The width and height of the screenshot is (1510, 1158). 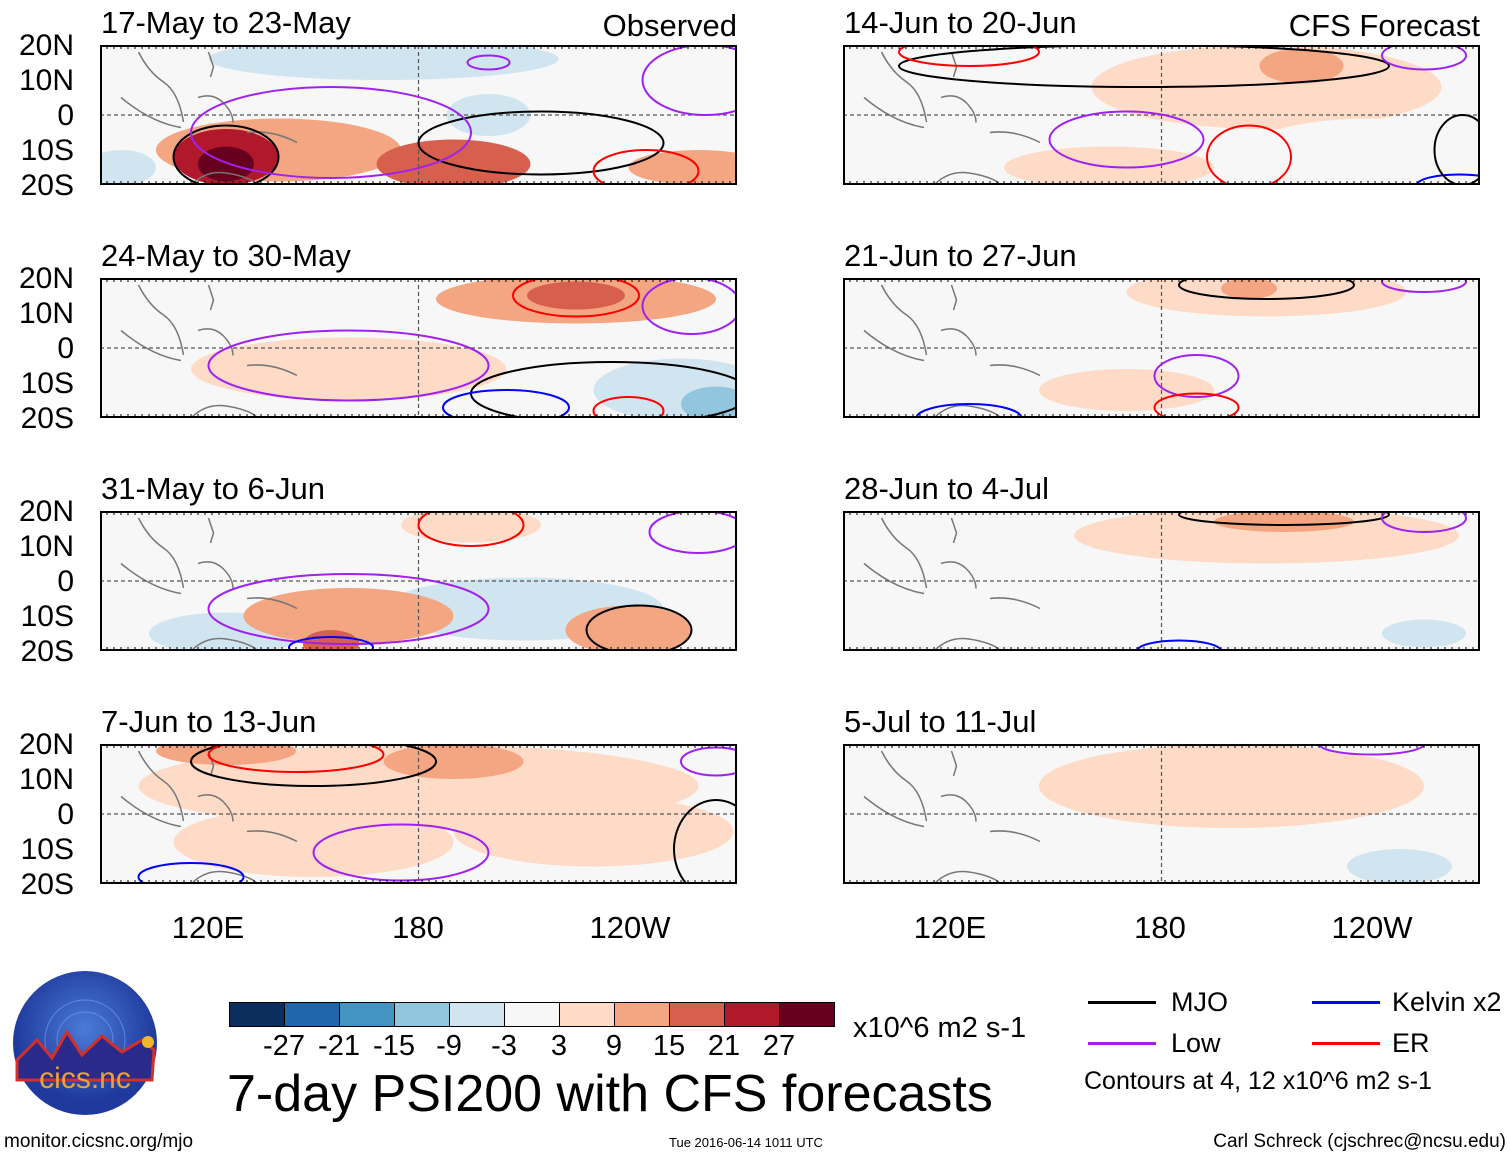 I want to click on cics-logo: cics.nc, so click(x=85, y=1043).